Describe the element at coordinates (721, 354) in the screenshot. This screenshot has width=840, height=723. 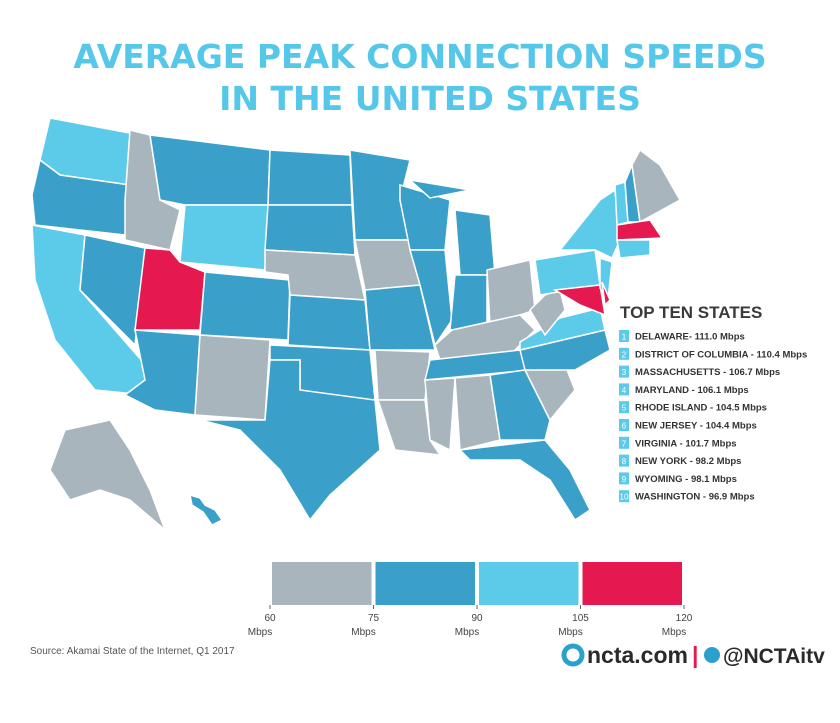
I see `list-item: DISTRICT OF COLUMBIA - 110.4 Mbps` at that location.